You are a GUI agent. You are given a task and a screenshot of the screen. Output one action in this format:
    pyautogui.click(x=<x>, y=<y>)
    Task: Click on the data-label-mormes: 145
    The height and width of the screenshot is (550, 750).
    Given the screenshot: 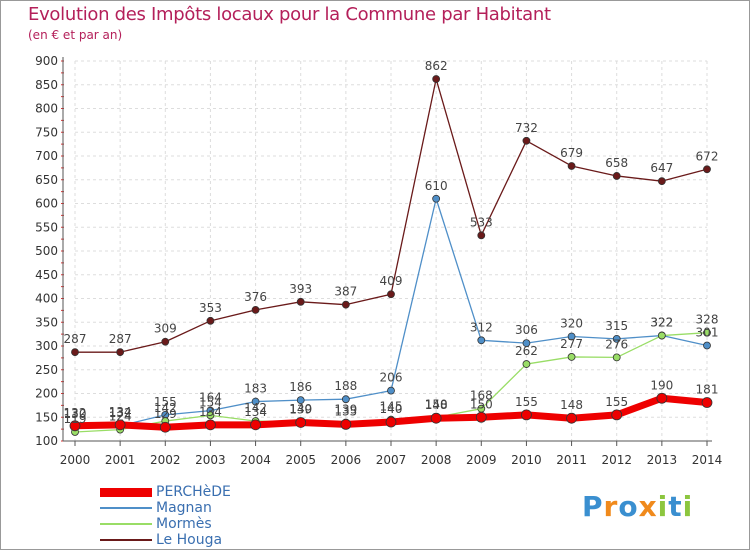 What is the action you would take?
    pyautogui.click(x=391, y=407)
    